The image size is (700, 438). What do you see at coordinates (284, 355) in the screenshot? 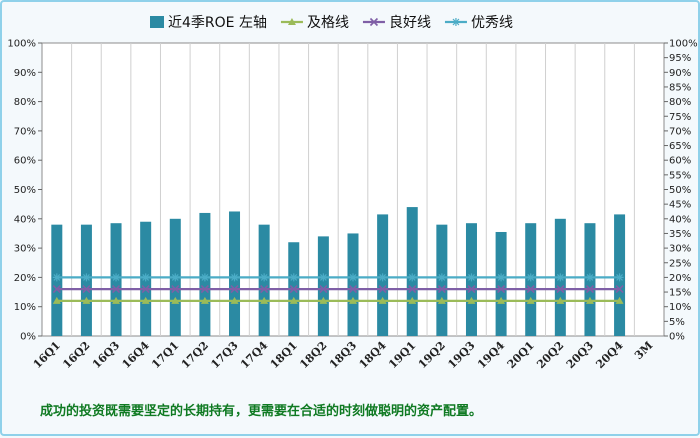
I see `x-tick-label: 18Q1` at bounding box center [284, 355].